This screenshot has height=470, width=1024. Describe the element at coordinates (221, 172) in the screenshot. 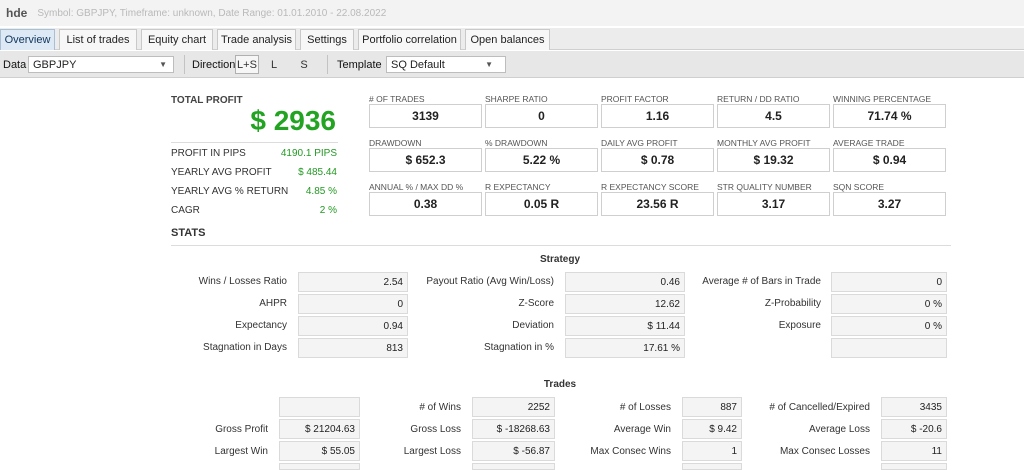

I see `summary-label: YEARLY AVG PROFIT` at that location.